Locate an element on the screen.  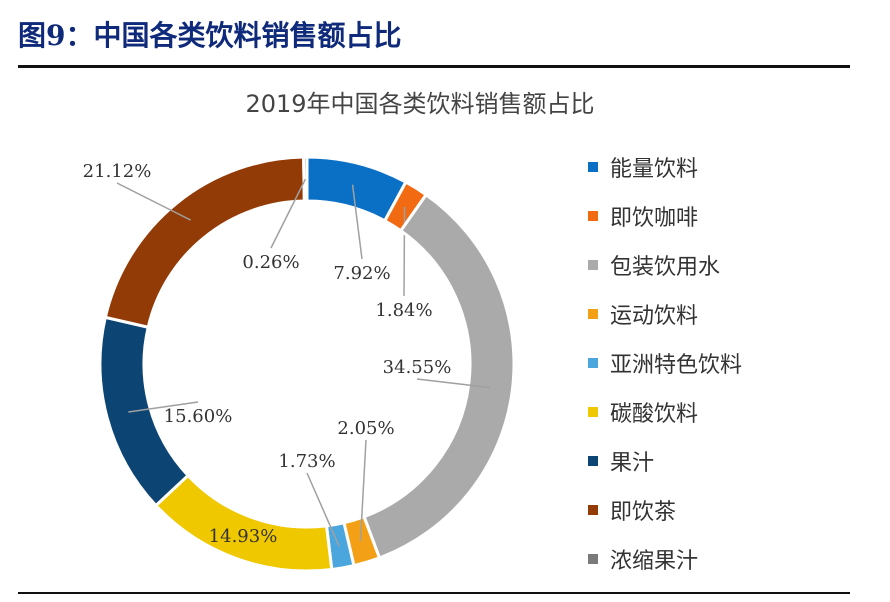
slice-data-label: 15.60% is located at coordinates (198, 416).